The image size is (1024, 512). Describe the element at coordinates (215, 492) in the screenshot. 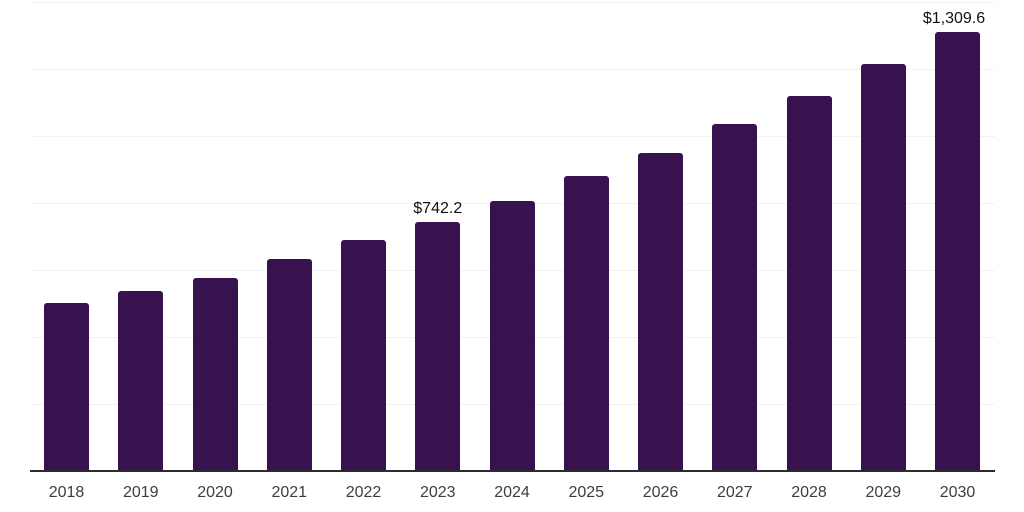

I see `x-tick-2020: 2020` at that location.